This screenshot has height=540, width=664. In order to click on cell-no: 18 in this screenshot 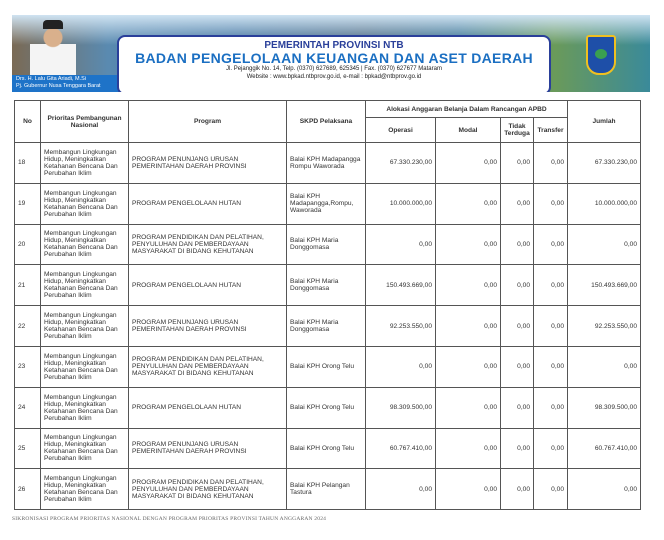, I will do `click(27, 163)`.